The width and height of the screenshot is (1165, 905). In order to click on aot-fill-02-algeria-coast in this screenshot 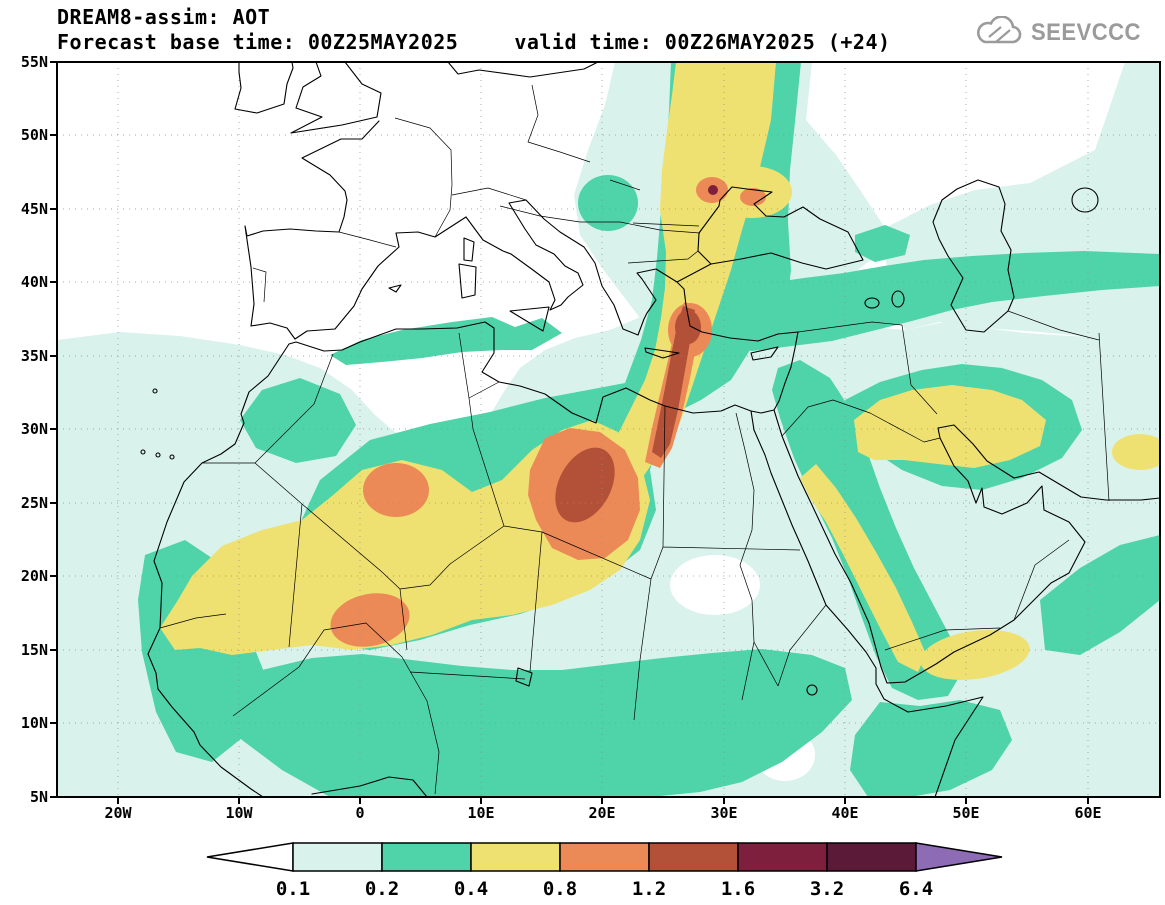, I will do `click(446, 341)`.